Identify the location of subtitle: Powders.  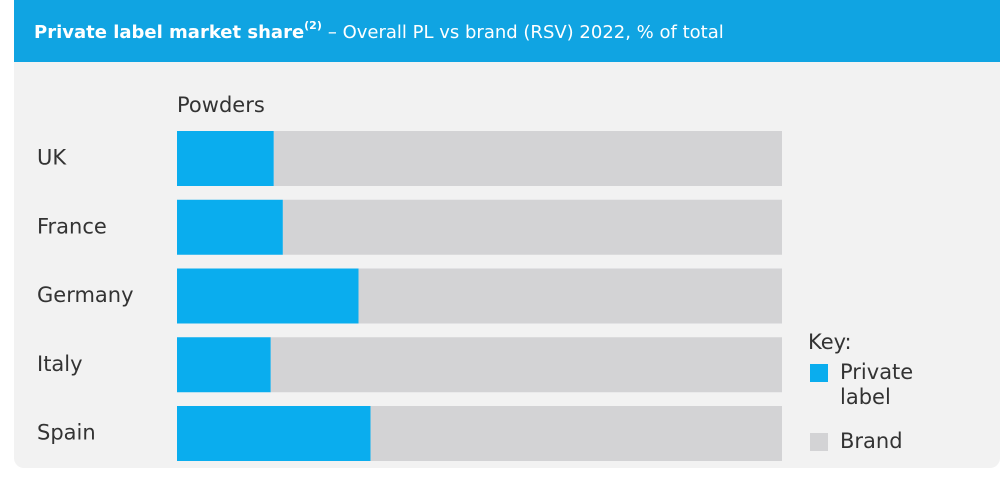
(221, 105).